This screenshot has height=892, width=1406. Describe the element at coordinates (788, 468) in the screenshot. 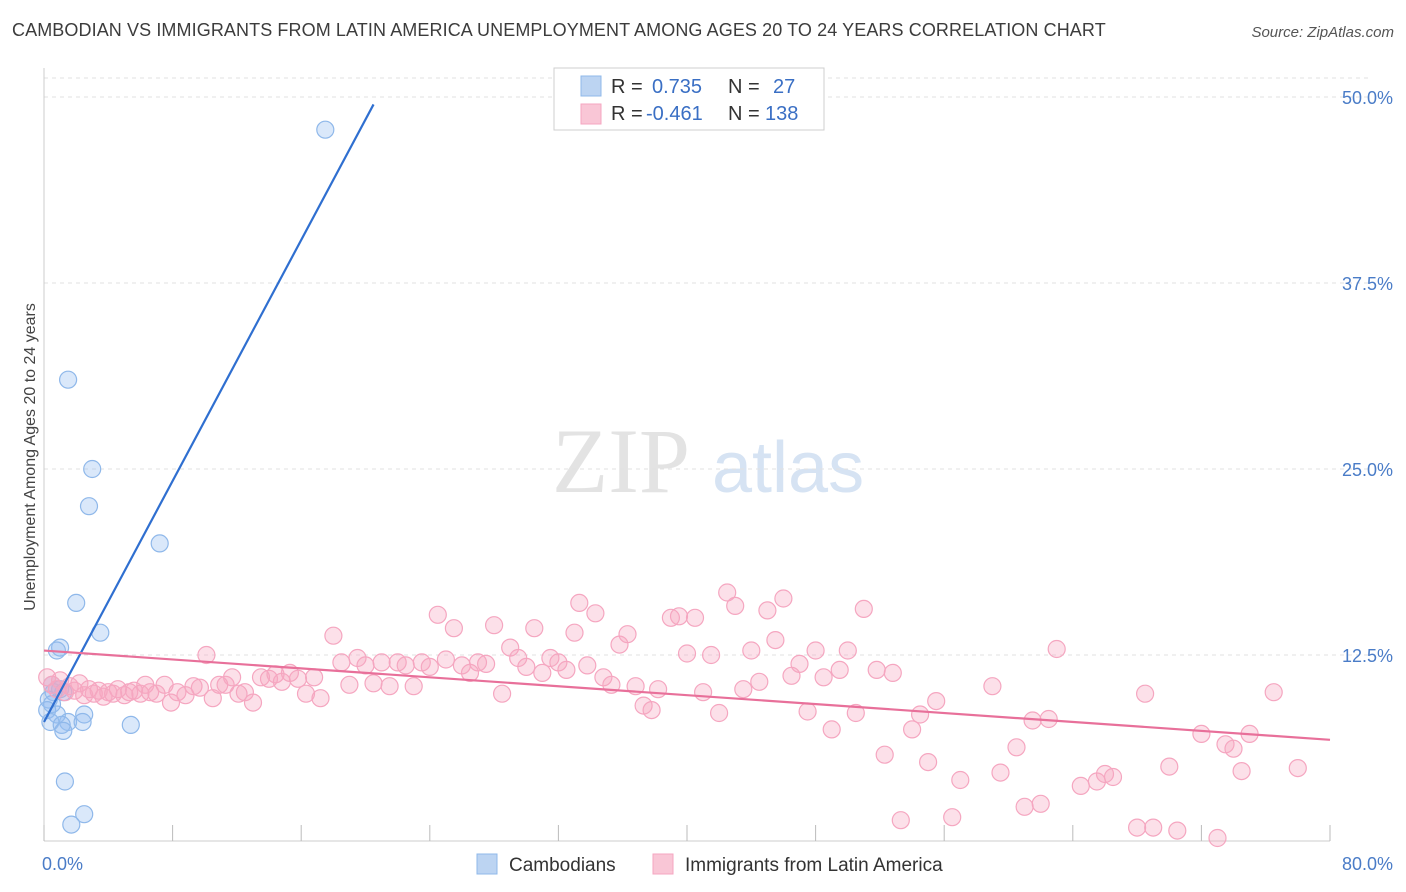

I see `watermark-atlas: atlas` at that location.